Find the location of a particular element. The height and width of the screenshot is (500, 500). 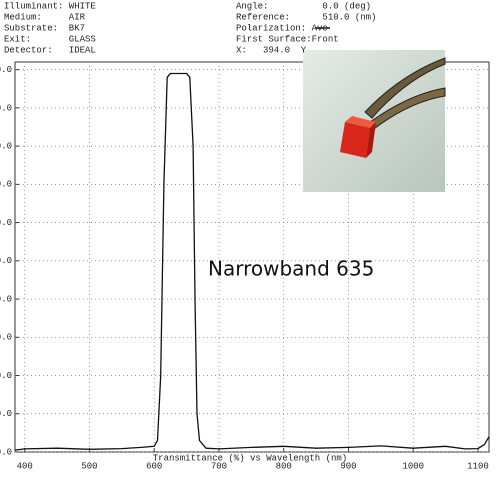

y-tick-label: 70.0 is located at coordinates (6, 185).